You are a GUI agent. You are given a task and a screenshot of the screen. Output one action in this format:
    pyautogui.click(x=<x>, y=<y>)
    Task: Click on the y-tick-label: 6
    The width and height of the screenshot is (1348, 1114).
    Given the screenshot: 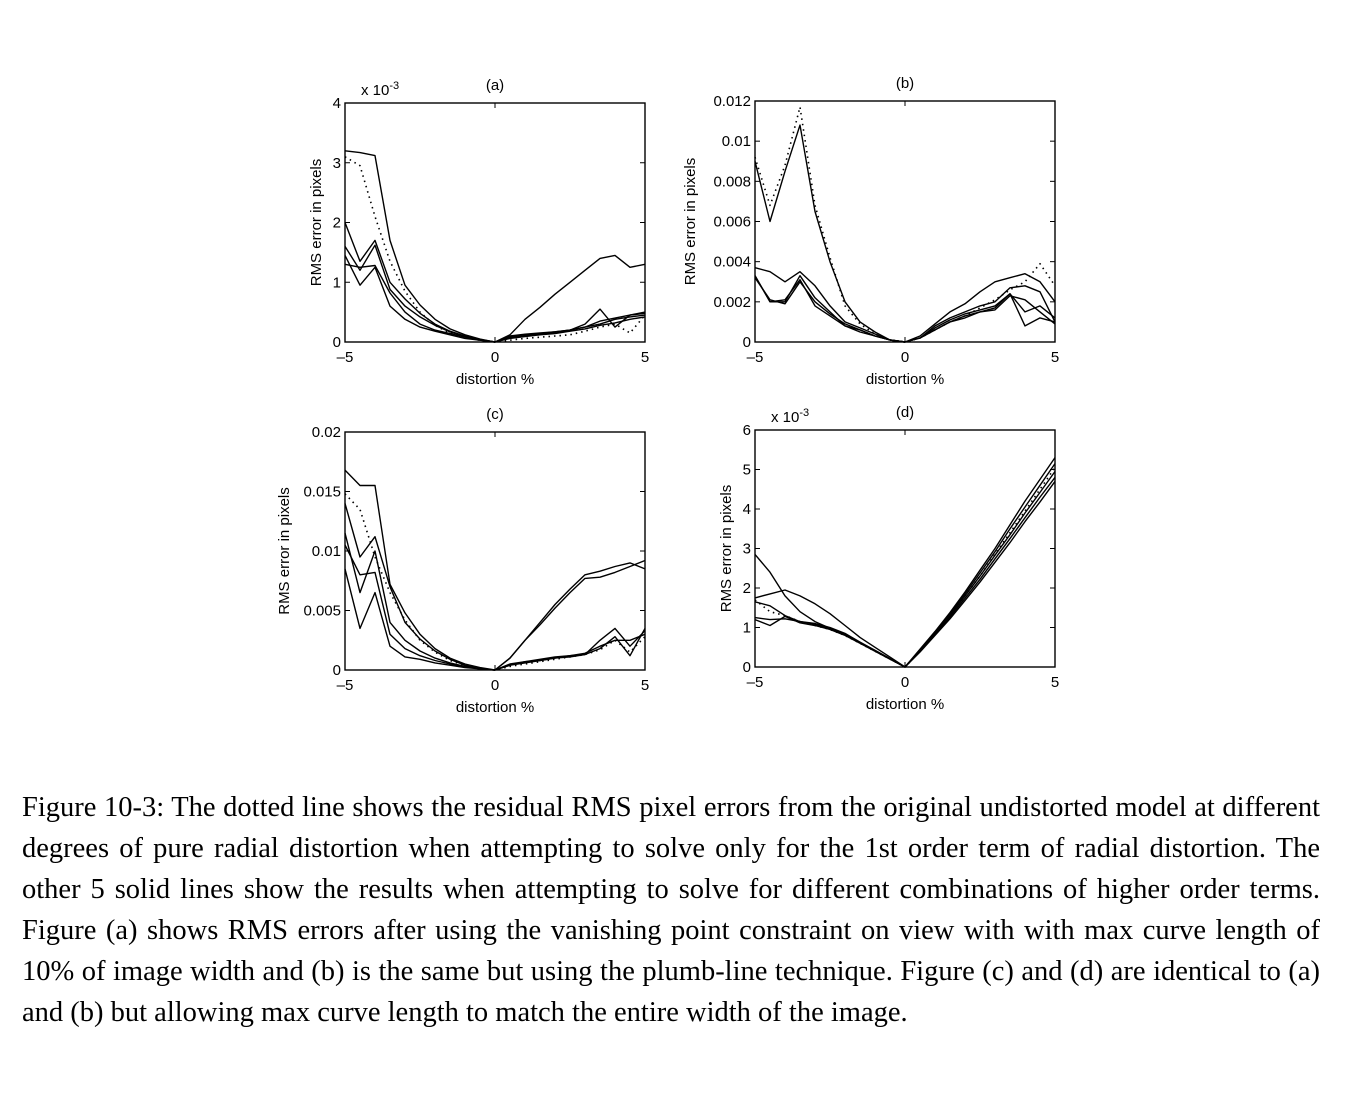 What is the action you would take?
    pyautogui.click(x=747, y=430)
    